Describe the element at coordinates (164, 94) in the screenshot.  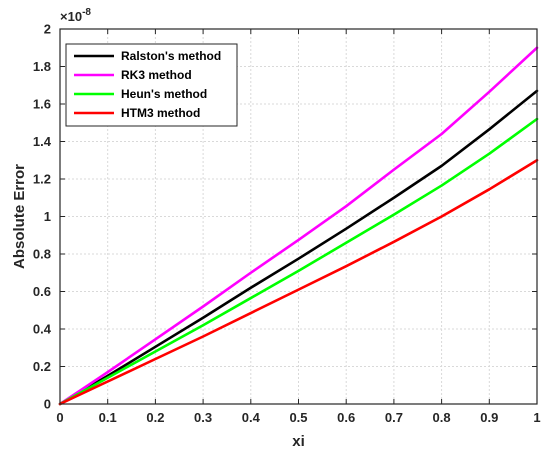
I see `legend-label-heun-s-method: Heun's method` at that location.